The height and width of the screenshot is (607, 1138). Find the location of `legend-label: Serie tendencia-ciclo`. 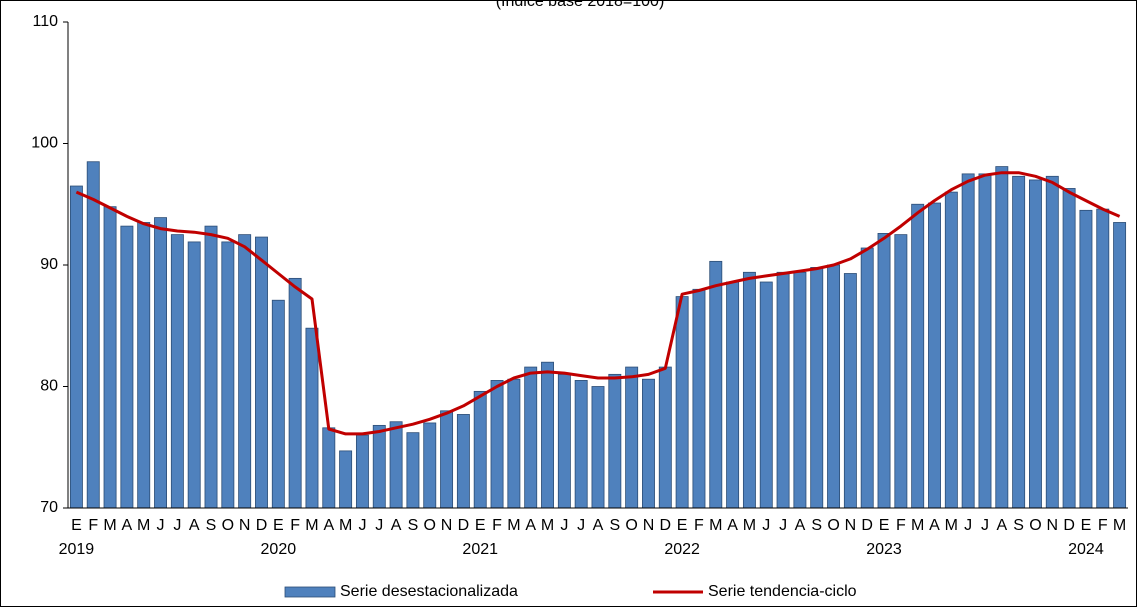

legend-label: Serie tendencia-ciclo is located at coordinates (782, 591).